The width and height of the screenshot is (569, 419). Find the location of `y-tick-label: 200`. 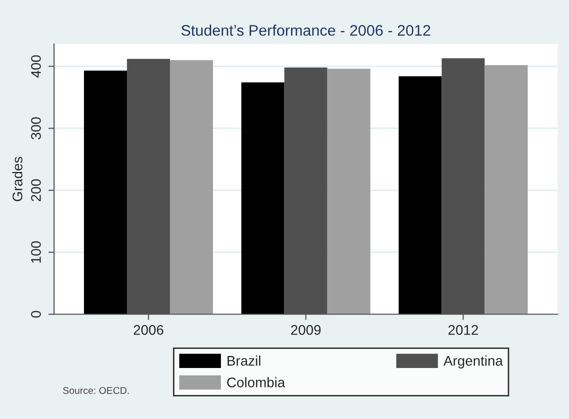

y-tick-label: 200 is located at coordinates (36, 190).